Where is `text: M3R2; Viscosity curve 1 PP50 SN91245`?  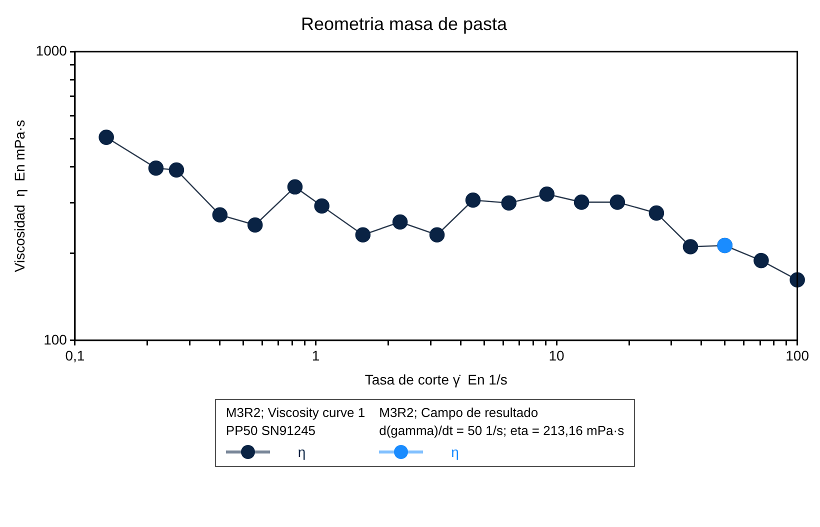 text: M3R2; Viscosity curve 1 PP50 SN91245 is located at coordinates (296, 422).